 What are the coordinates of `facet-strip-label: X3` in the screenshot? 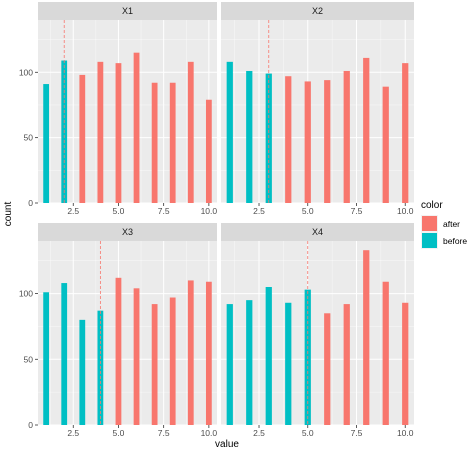 It's located at (127, 232).